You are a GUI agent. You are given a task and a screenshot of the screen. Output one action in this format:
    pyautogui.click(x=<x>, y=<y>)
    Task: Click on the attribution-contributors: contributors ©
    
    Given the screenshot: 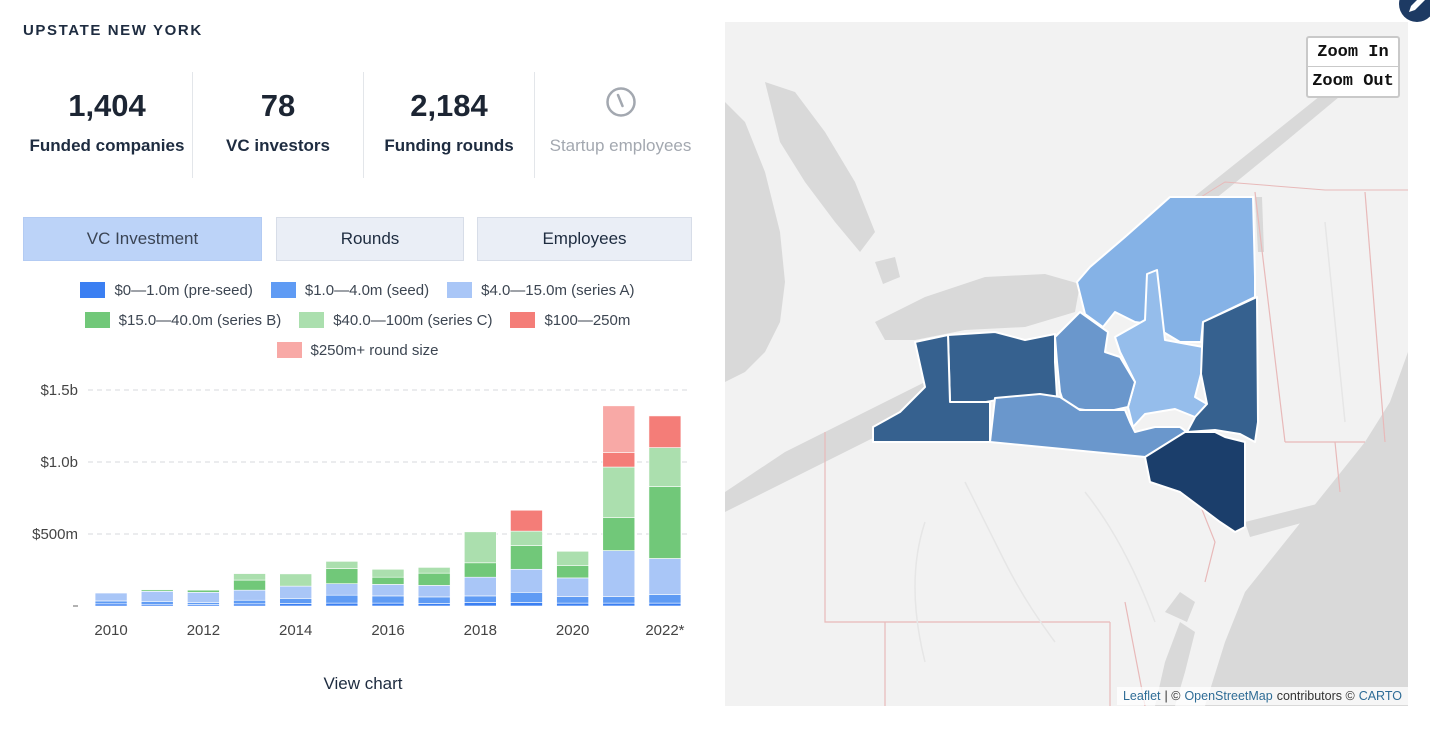 What is the action you would take?
    pyautogui.click(x=1315, y=696)
    